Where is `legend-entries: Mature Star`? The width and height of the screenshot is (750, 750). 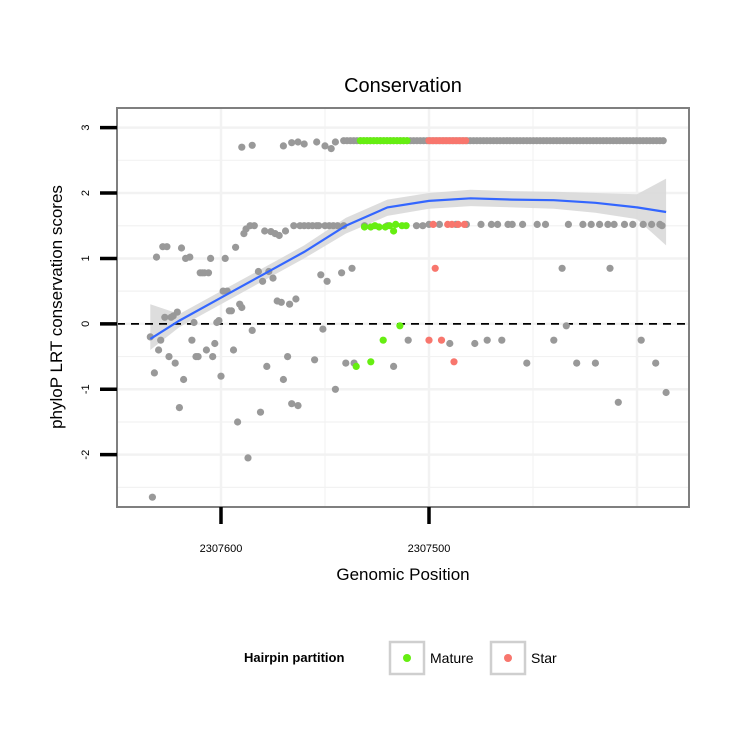
legend-entries: Mature Star is located at coordinates (472, 658).